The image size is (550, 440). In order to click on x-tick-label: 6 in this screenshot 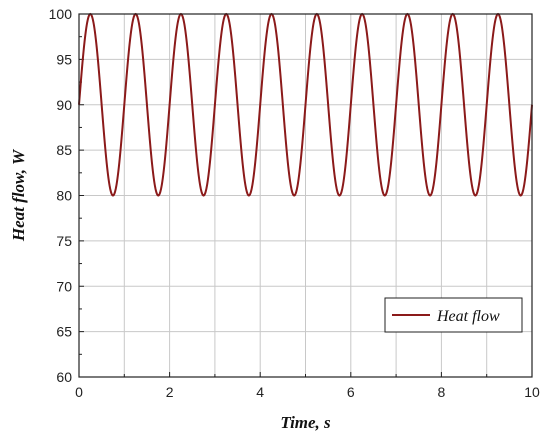, I will do `click(351, 392)`.